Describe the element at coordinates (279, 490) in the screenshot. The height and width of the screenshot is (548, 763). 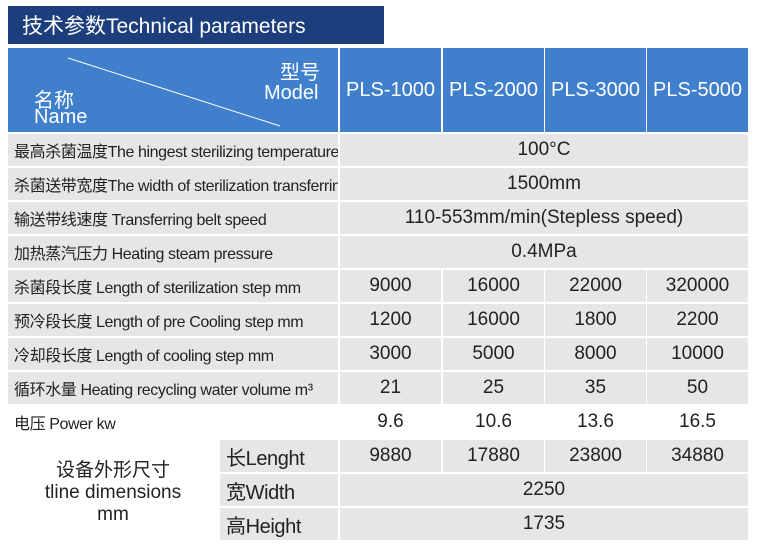
I see `dimension-label: 宽Width` at that location.